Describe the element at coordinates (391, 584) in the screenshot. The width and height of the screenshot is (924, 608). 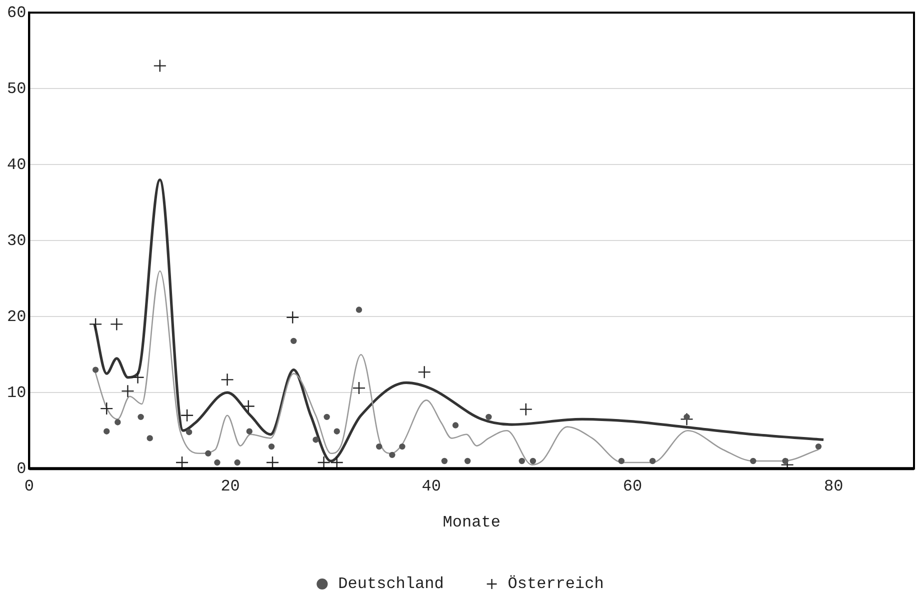
I see `legend-label: Deutschland` at that location.